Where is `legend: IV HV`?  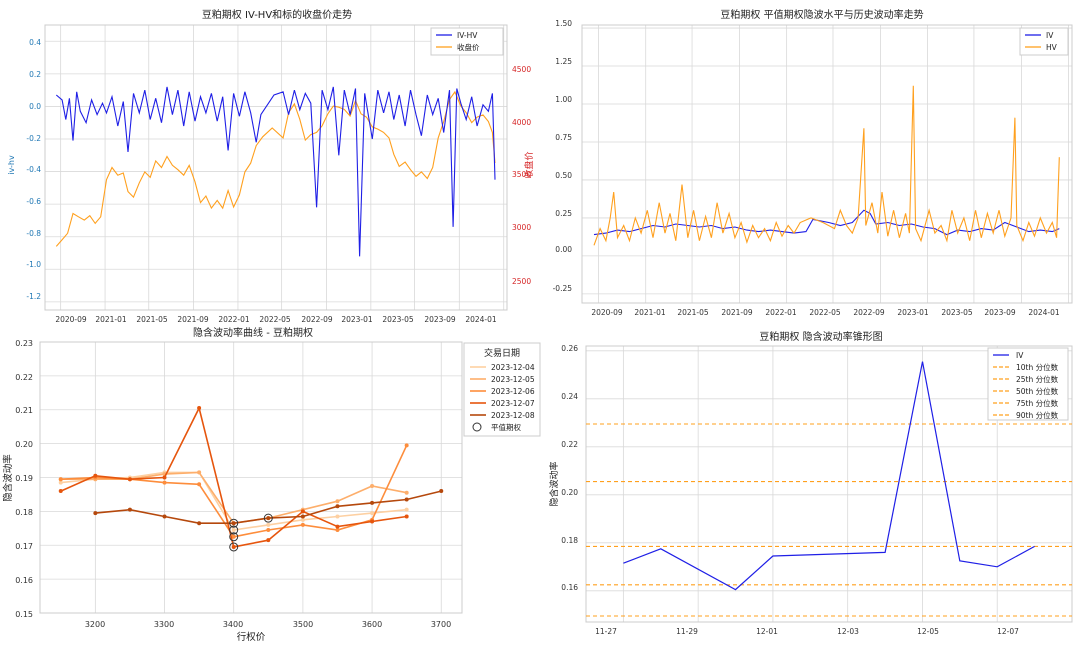
legend: IV HV is located at coordinates (1044, 41).